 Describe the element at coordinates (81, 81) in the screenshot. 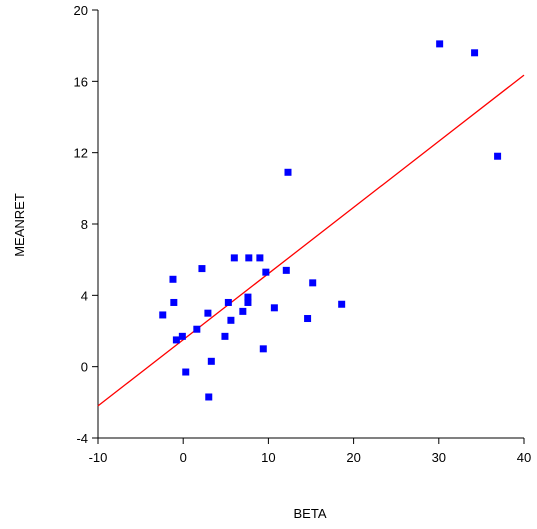

I see `y-tick-label: 16` at that location.